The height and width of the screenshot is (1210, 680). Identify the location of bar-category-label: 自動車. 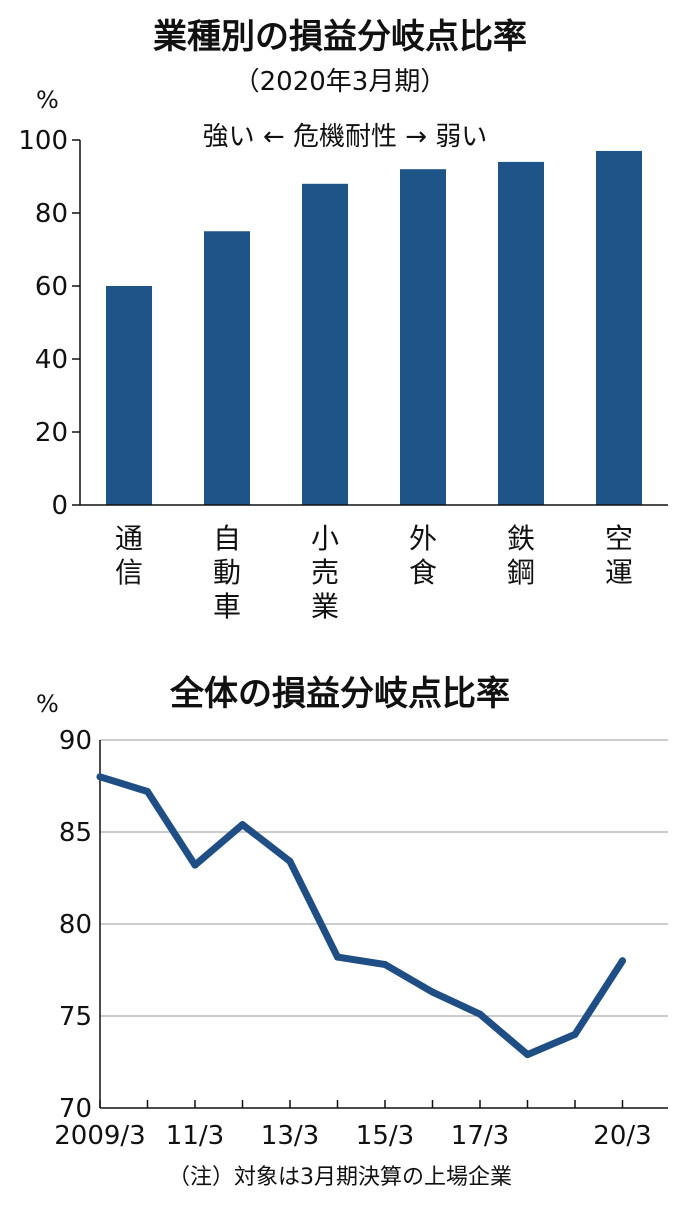
(227, 572).